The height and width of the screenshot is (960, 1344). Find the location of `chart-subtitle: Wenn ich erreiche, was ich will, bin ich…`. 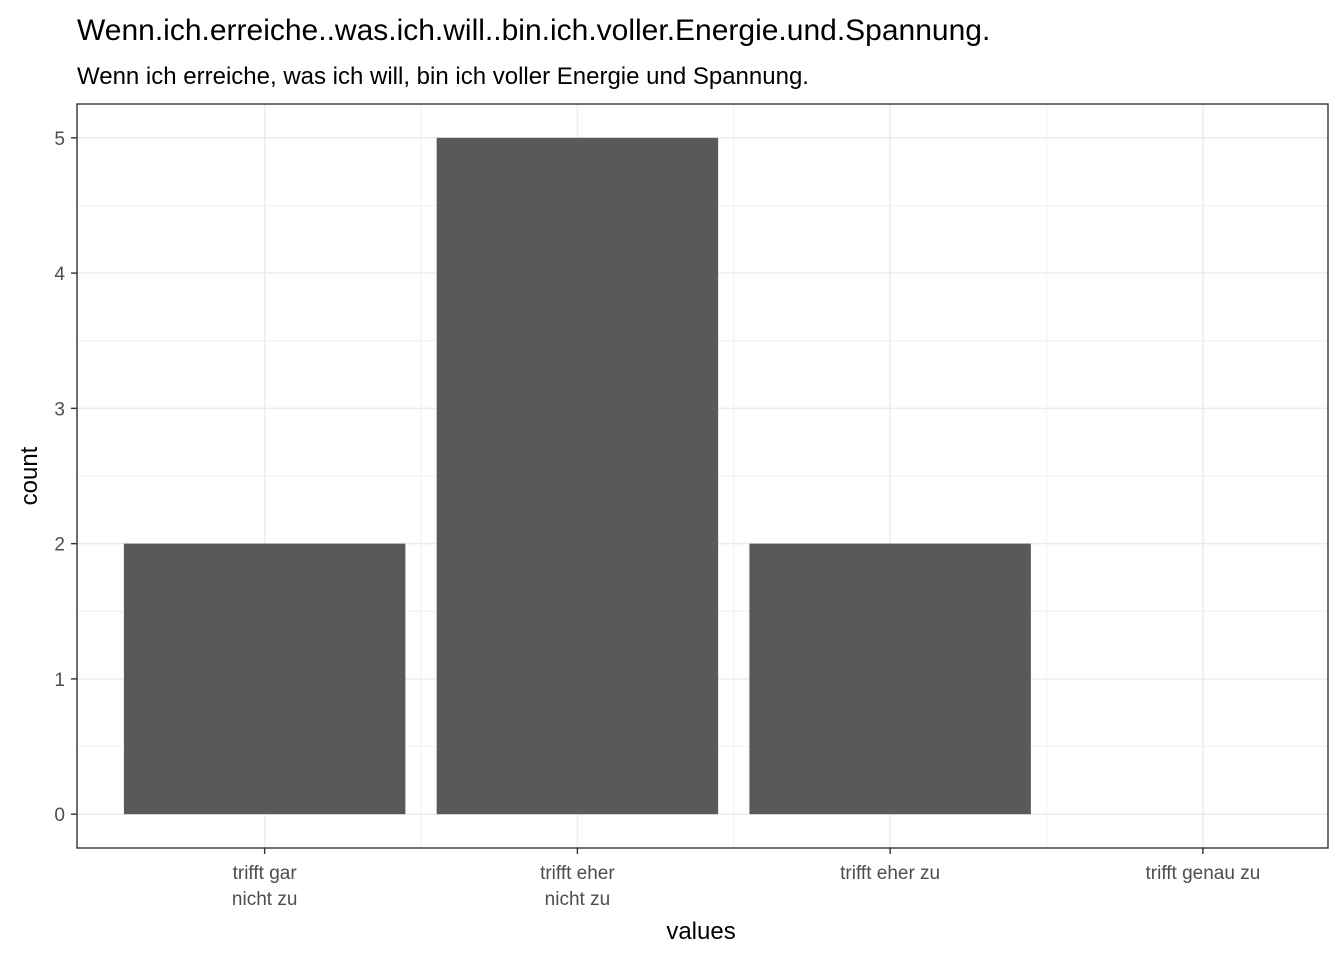

chart-subtitle: Wenn ich erreiche, was ich will, bin ich… is located at coordinates (443, 76).